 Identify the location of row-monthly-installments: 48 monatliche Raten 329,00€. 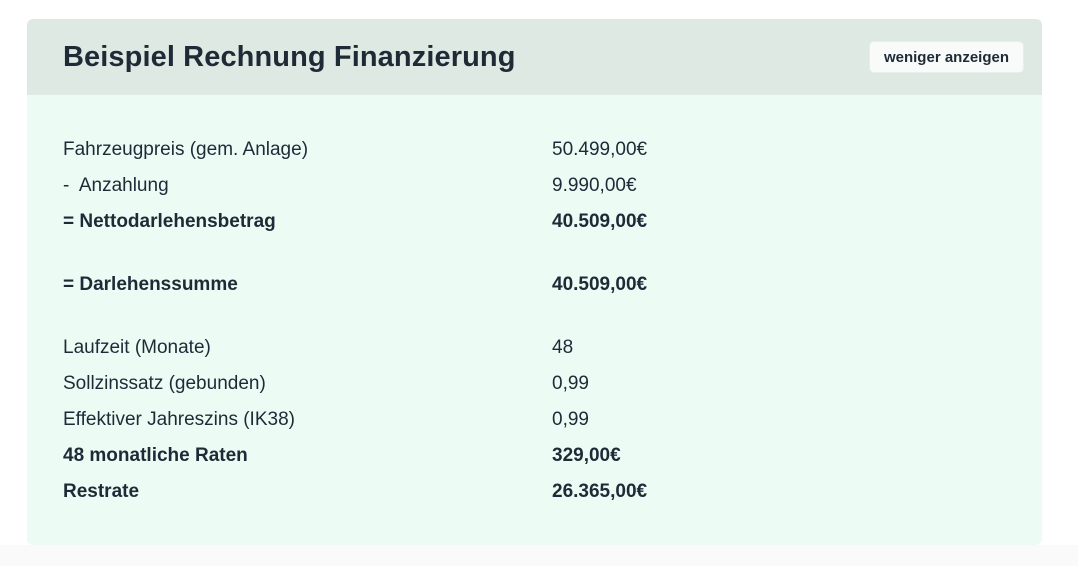
(543, 456).